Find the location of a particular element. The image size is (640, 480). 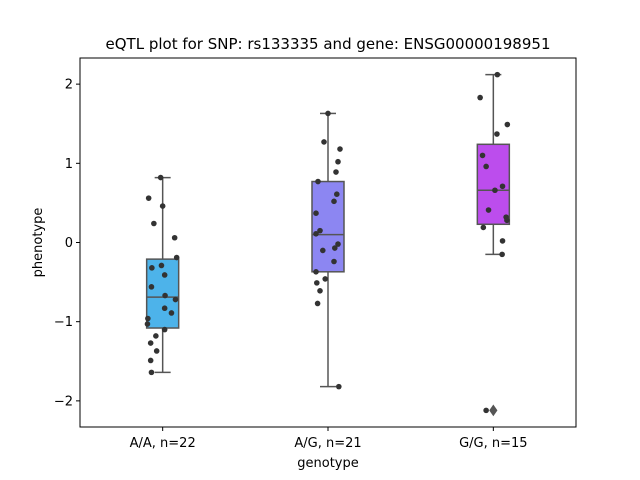

y-tick-label: −2 is located at coordinates (63, 401).